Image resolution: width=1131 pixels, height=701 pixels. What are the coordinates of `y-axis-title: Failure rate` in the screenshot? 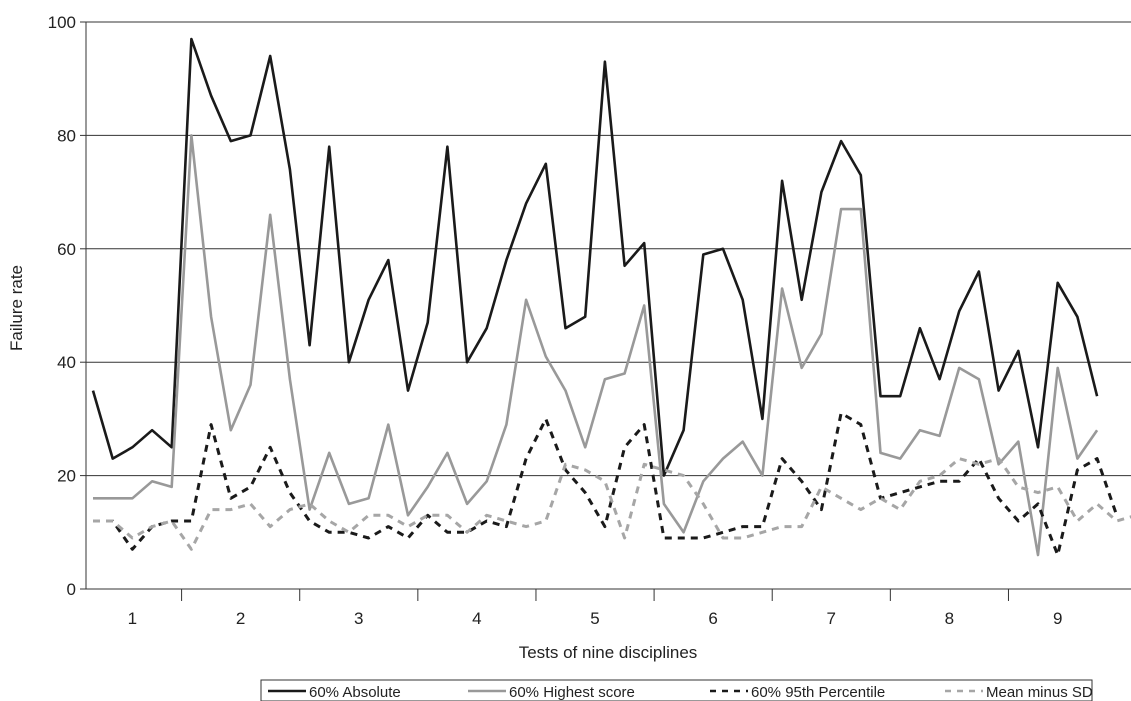 It's located at (16, 308).